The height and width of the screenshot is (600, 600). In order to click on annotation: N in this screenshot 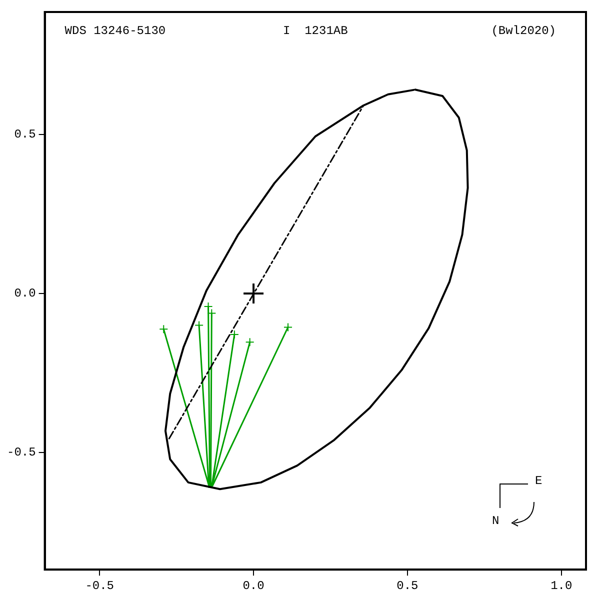, I will do `click(496, 521)`.